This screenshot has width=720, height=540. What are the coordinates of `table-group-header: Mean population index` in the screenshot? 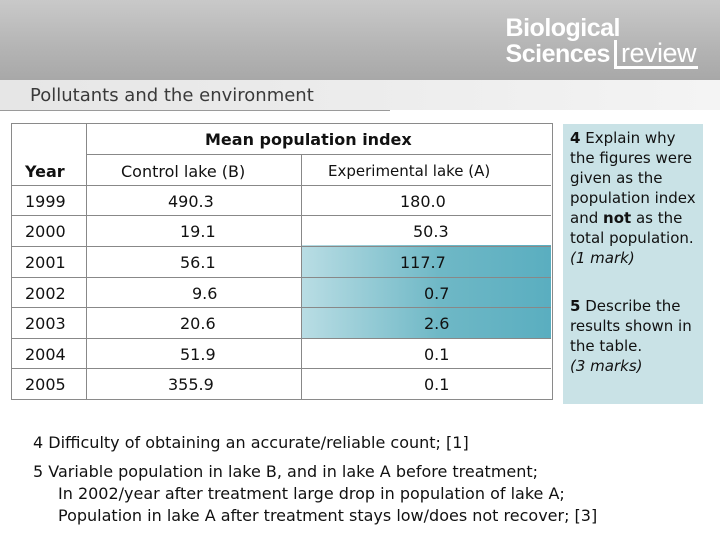 It's located at (308, 139).